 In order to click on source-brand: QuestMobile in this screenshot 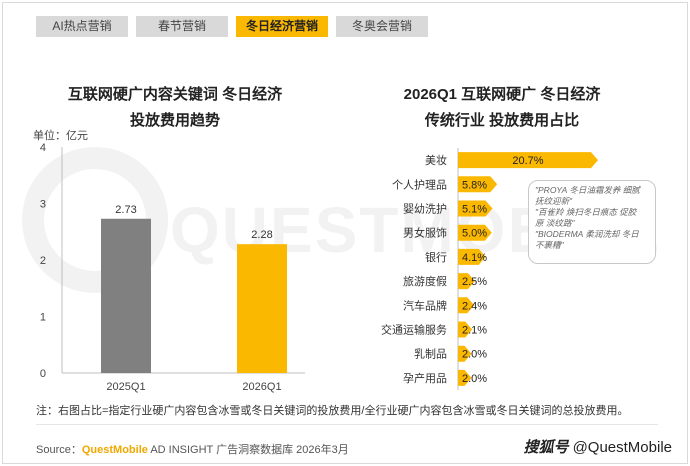, I will do `click(114, 450)`.